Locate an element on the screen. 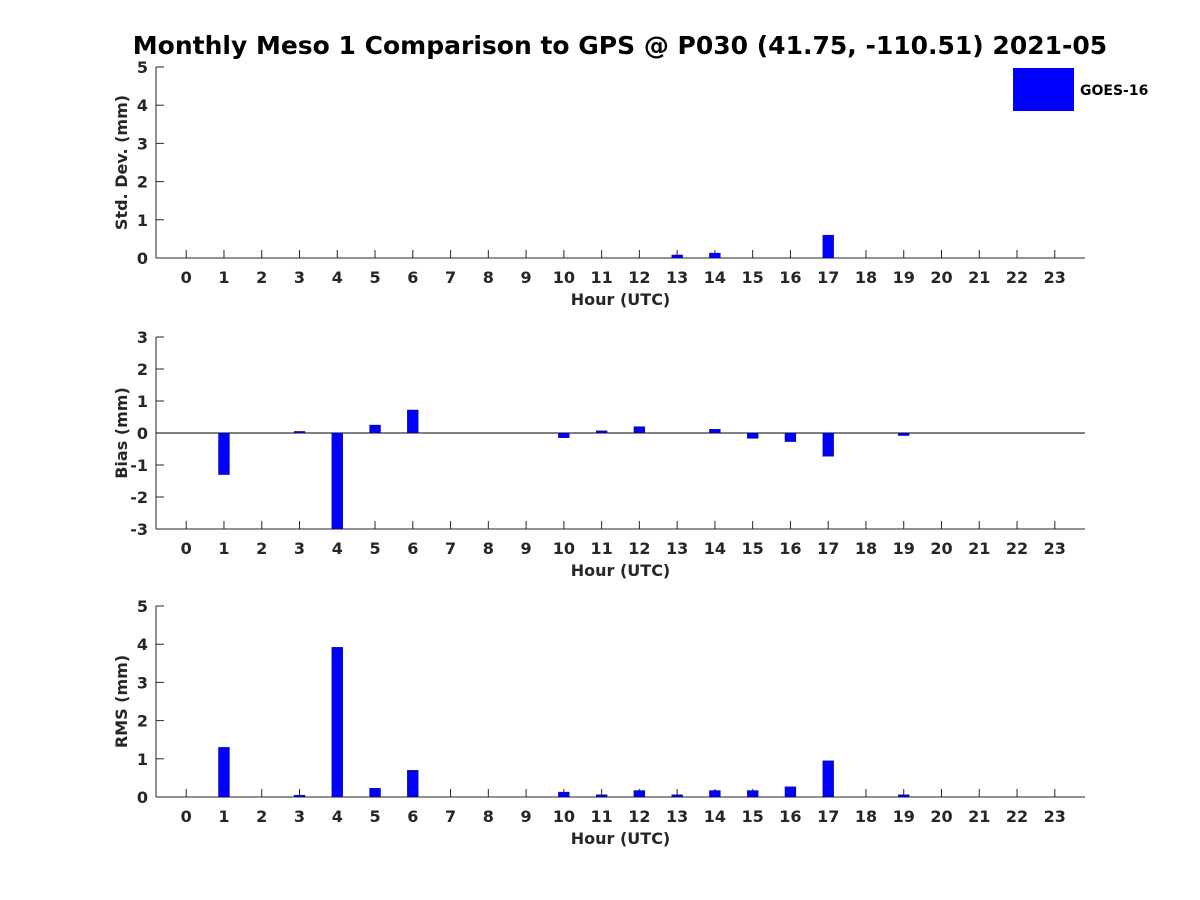  x-tick-label: 20 is located at coordinates (941, 816).